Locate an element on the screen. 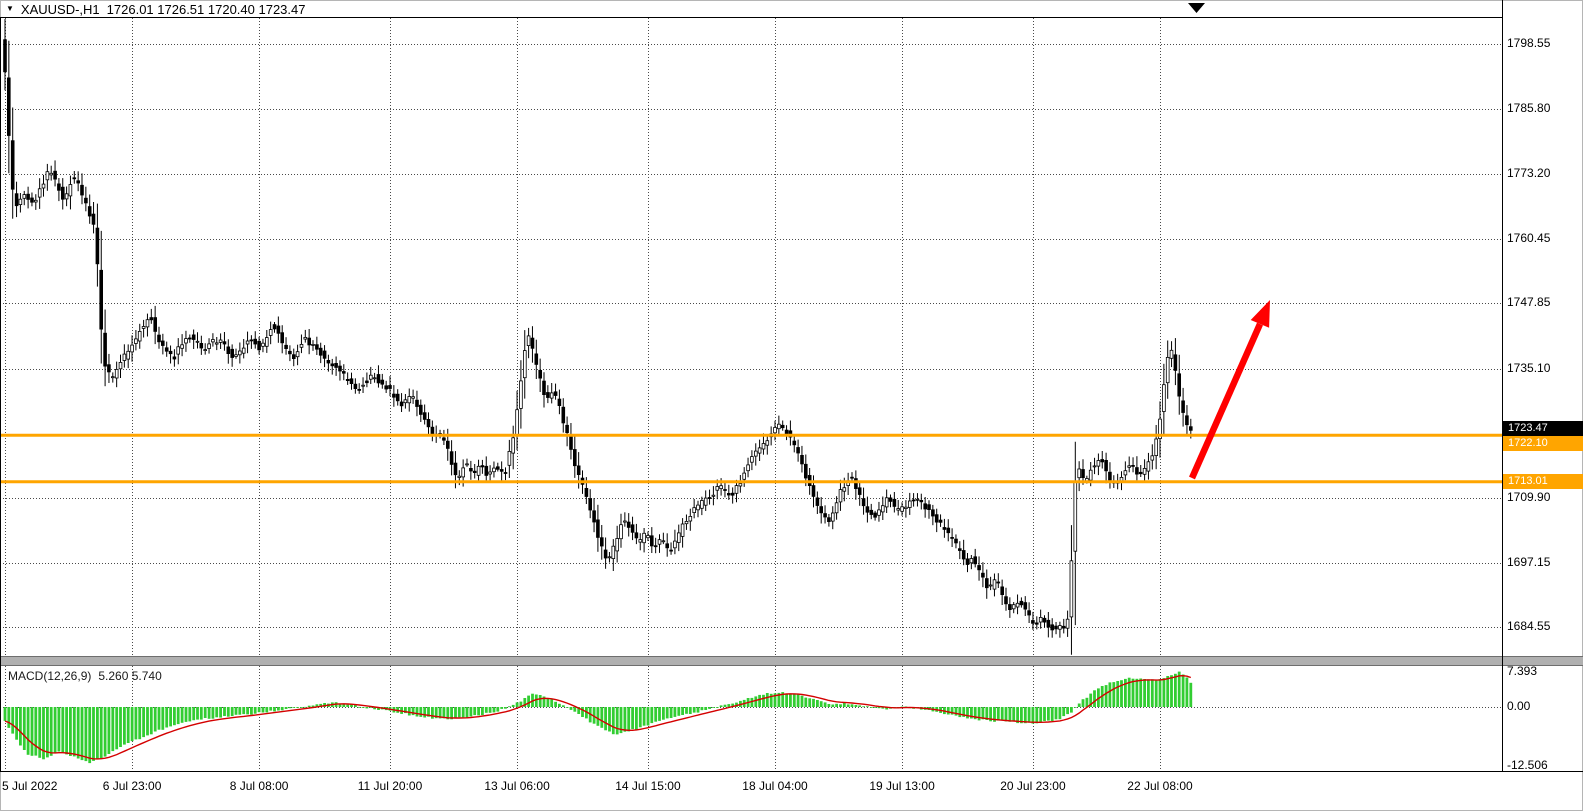 This screenshot has height=811, width=1583. horizontal-price-lines is located at coordinates (751, 458).